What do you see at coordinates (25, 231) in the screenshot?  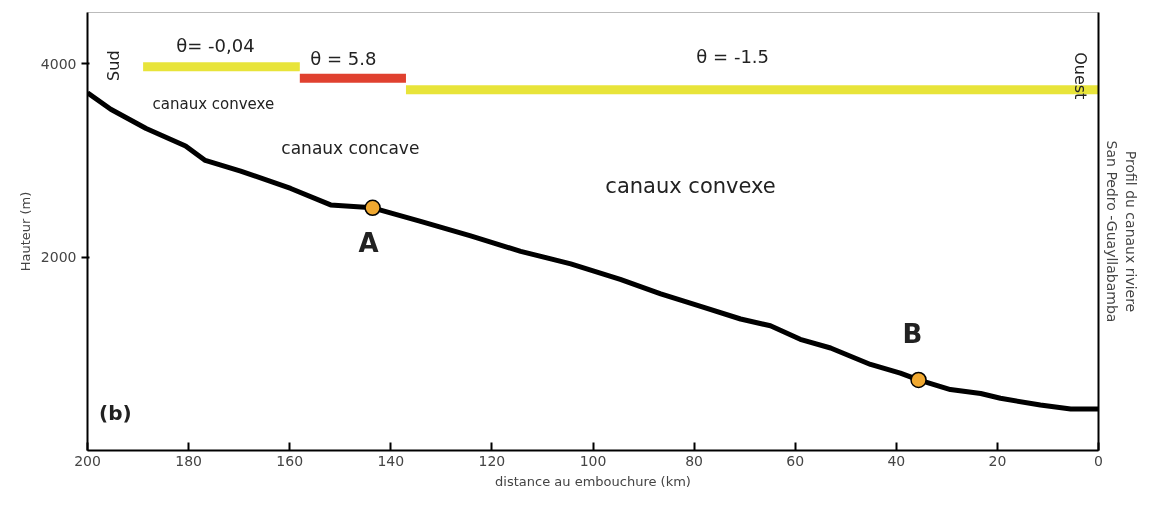 I see `y-axis-title: Hauteur (m)` at bounding box center [25, 231].